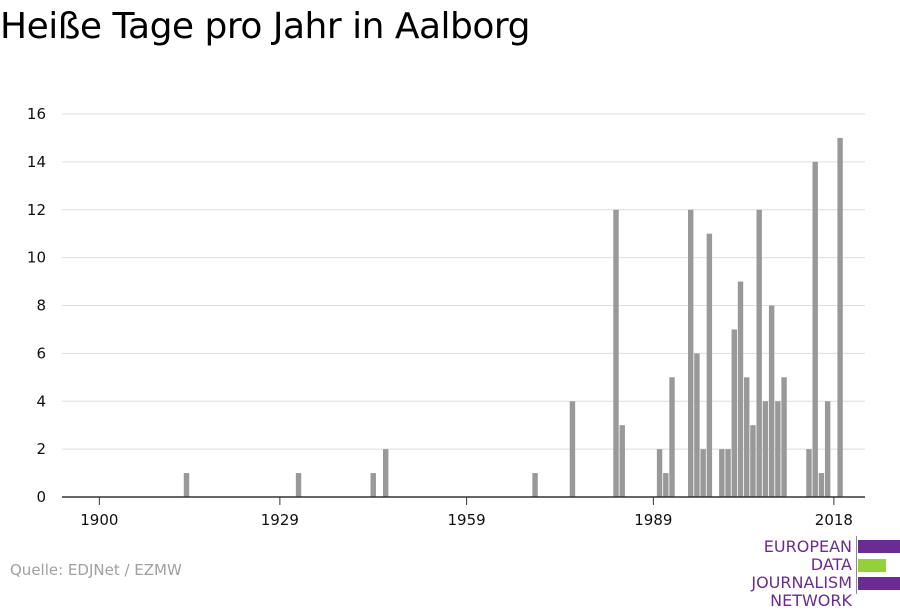  Describe the element at coordinates (697, 425) in the screenshot. I see `bar-1996` at that location.